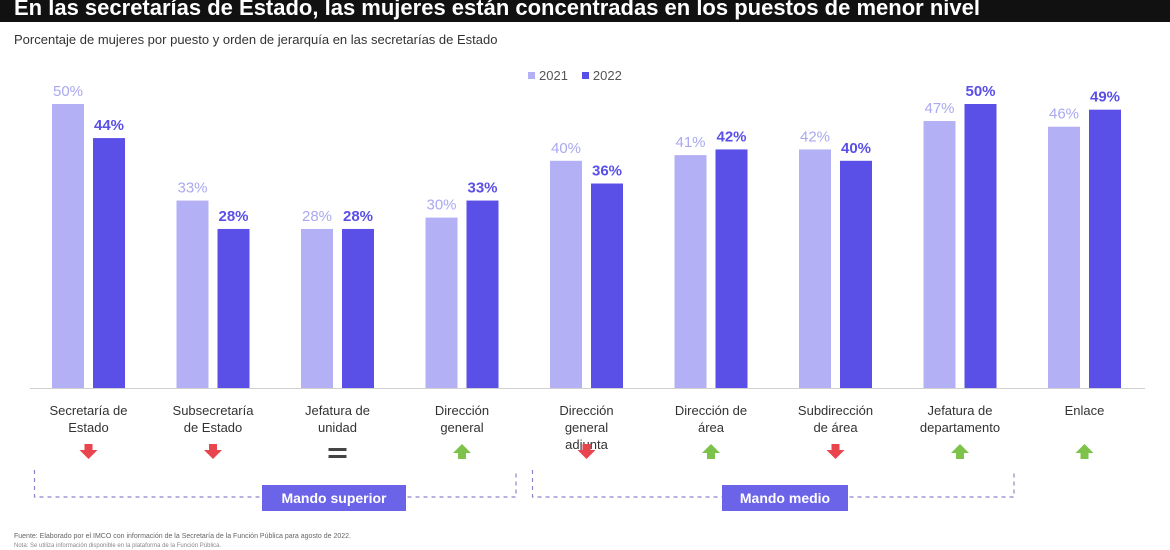 This screenshot has width=1170, height=550. What do you see at coordinates (1085, 410) in the screenshot?
I see `category-label-enlace: Enlace` at bounding box center [1085, 410].